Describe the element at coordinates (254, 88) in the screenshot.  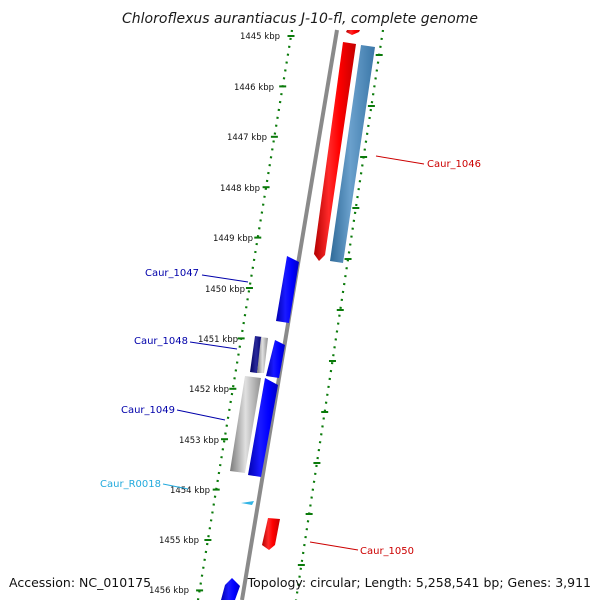
I see `tick-label: 1446 kbp` at that location.